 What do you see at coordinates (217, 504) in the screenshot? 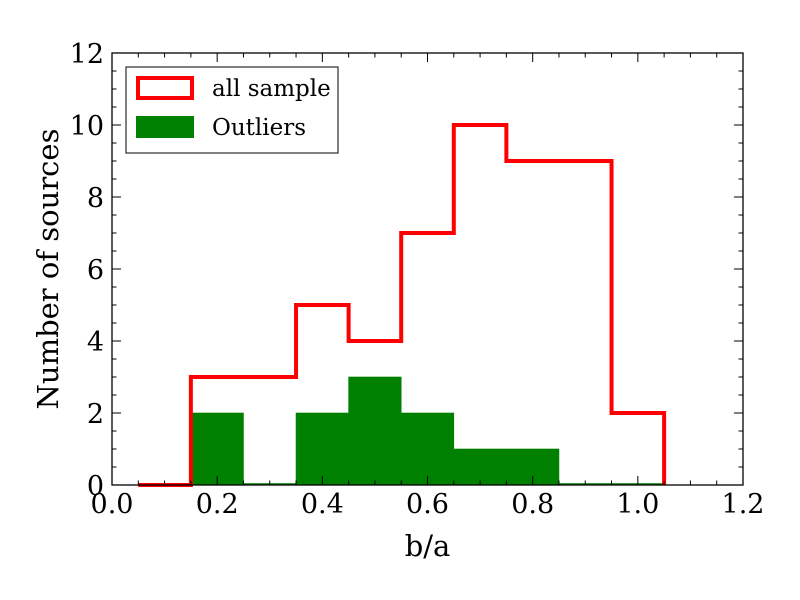
I see `x-tick-label: 0.2` at bounding box center [217, 504].